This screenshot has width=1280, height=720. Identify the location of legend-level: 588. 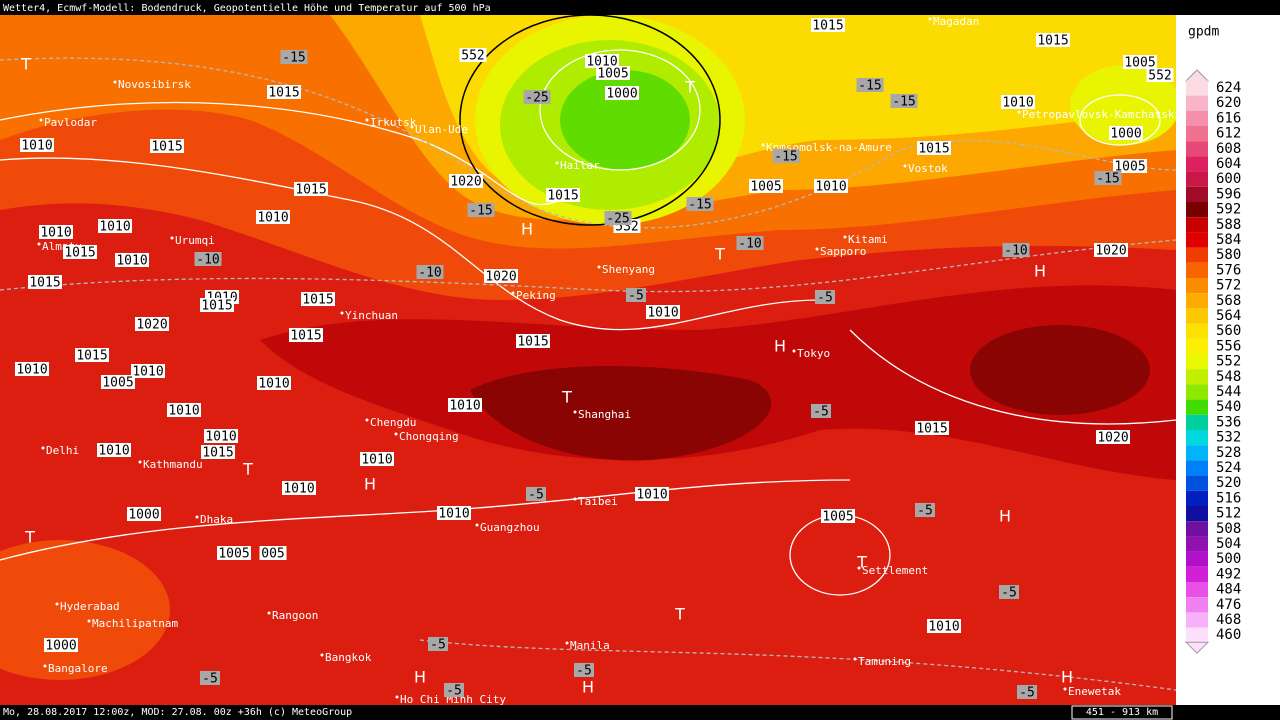
(1228, 225).